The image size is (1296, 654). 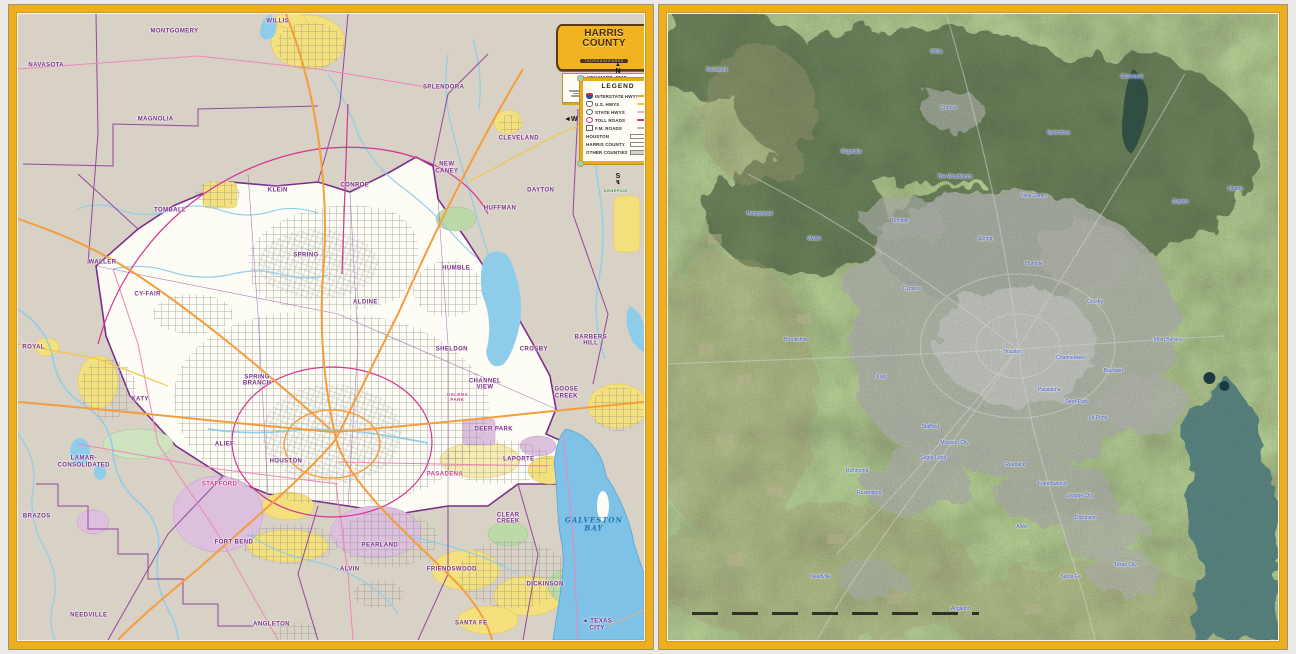 I want to click on legend-item: F.M. ROADS, so click(x=613, y=128).